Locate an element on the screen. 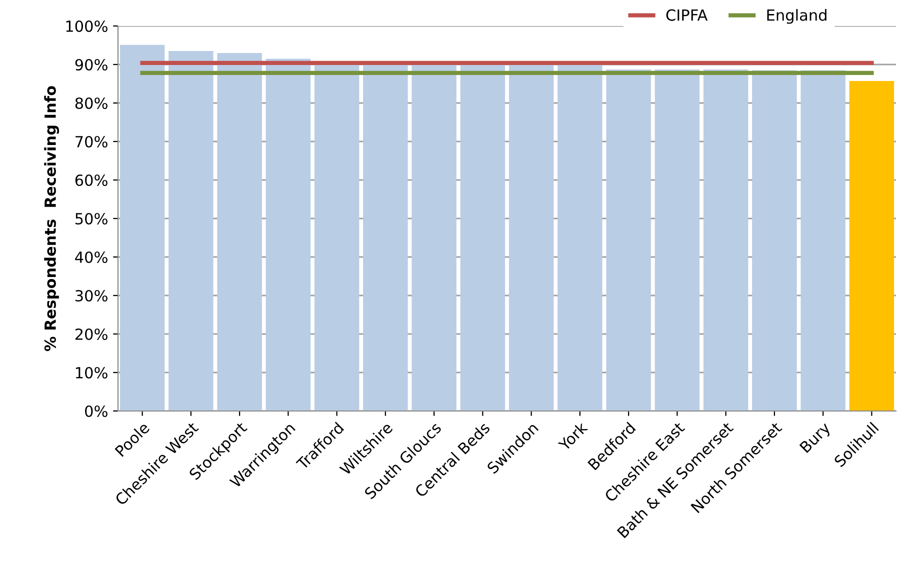 Image resolution: width=904 pixels, height=586 pixels. y-tick-label: 50% is located at coordinates (92, 218).